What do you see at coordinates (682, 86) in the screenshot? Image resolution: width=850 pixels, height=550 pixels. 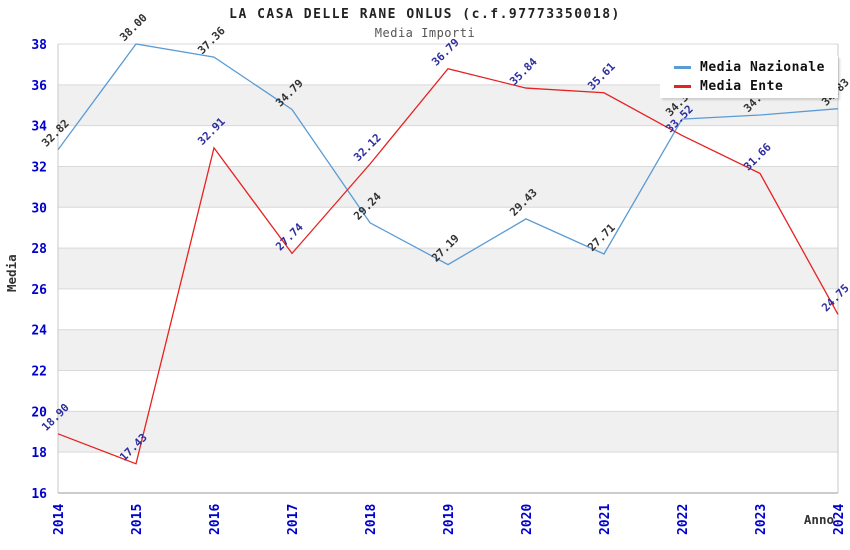 I see `media-ente-line-swatch` at bounding box center [682, 86].